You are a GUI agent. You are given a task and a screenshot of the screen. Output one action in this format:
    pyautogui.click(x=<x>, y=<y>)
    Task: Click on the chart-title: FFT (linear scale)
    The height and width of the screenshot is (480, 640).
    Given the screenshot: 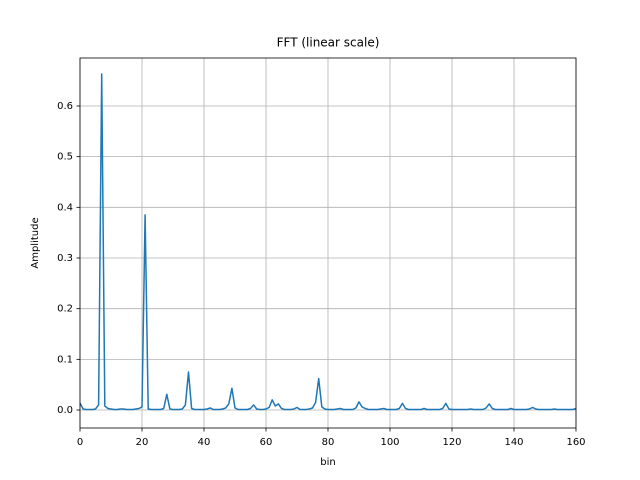 What is the action you would take?
    pyautogui.click(x=328, y=43)
    